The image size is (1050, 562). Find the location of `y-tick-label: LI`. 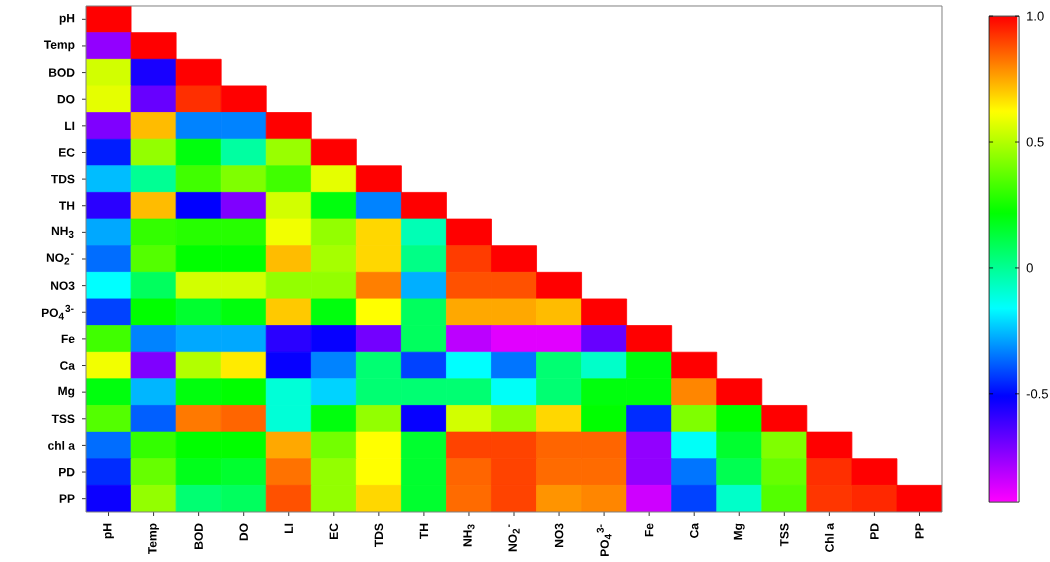

y-tick-label: LI is located at coordinates (70, 125).